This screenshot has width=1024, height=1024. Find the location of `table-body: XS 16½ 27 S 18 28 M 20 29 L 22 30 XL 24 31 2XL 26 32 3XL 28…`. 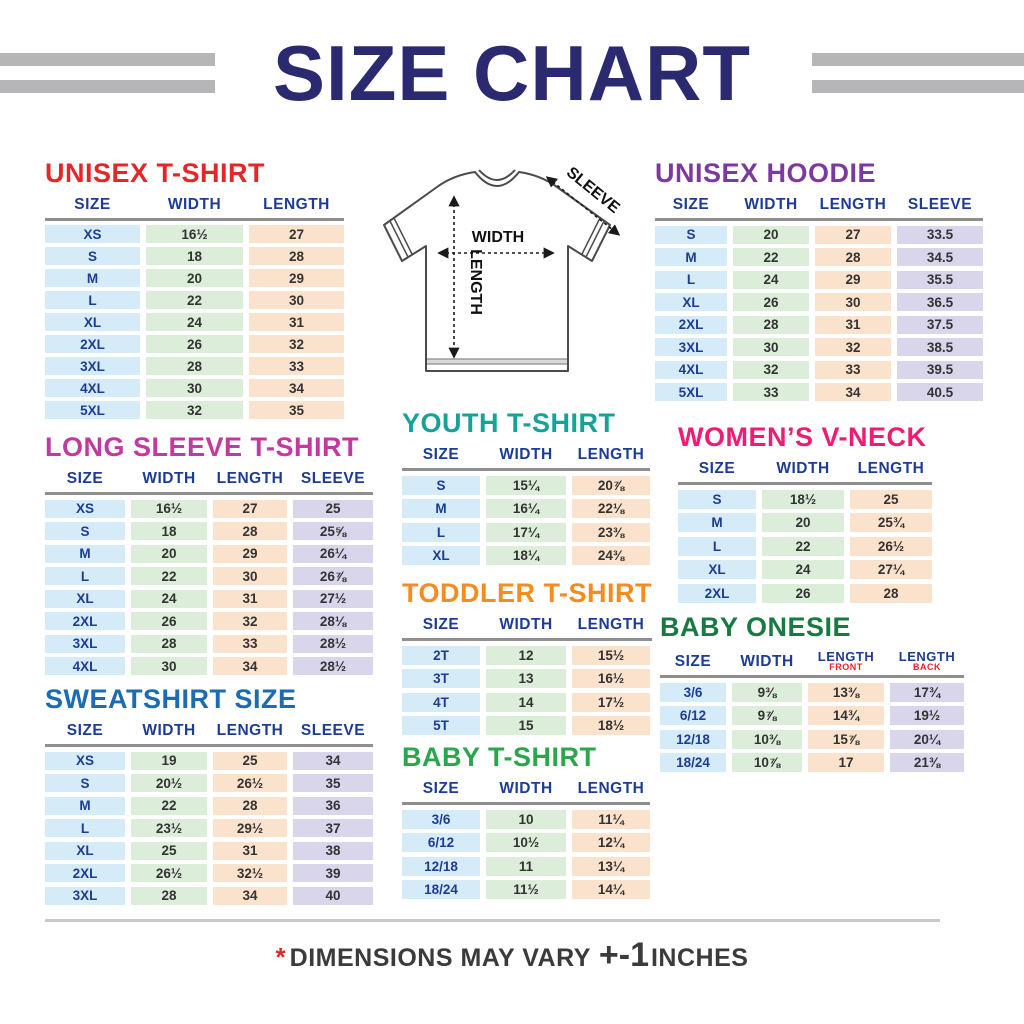

table-body: XS 16½ 27 S 18 28 M 20 29 L 22 30 XL 24 31 2XL 26 32 3XL 28… is located at coordinates (194, 322).